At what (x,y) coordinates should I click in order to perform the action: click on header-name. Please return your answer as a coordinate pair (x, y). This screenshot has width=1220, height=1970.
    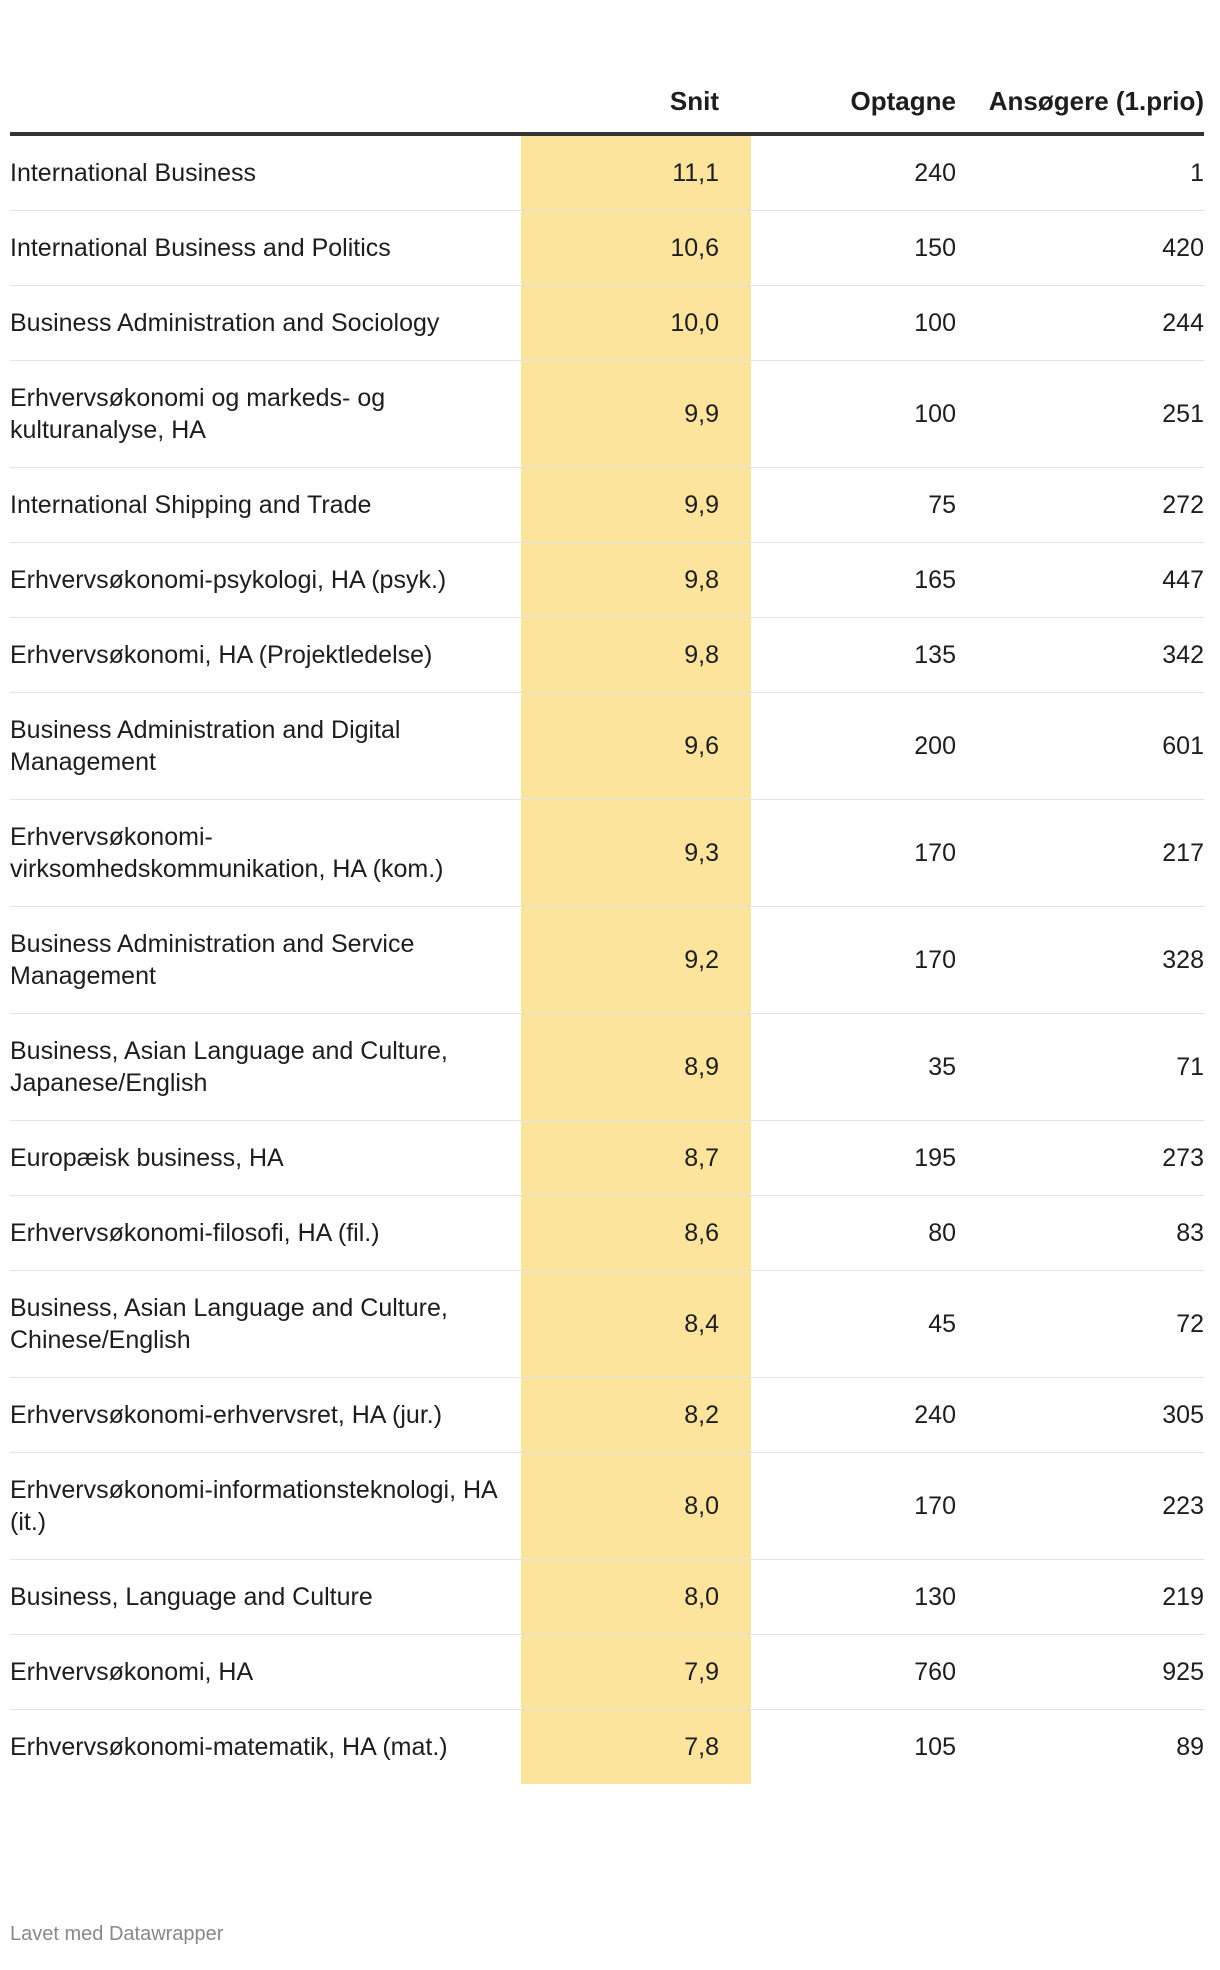
    Looking at the image, I should click on (265, 68).